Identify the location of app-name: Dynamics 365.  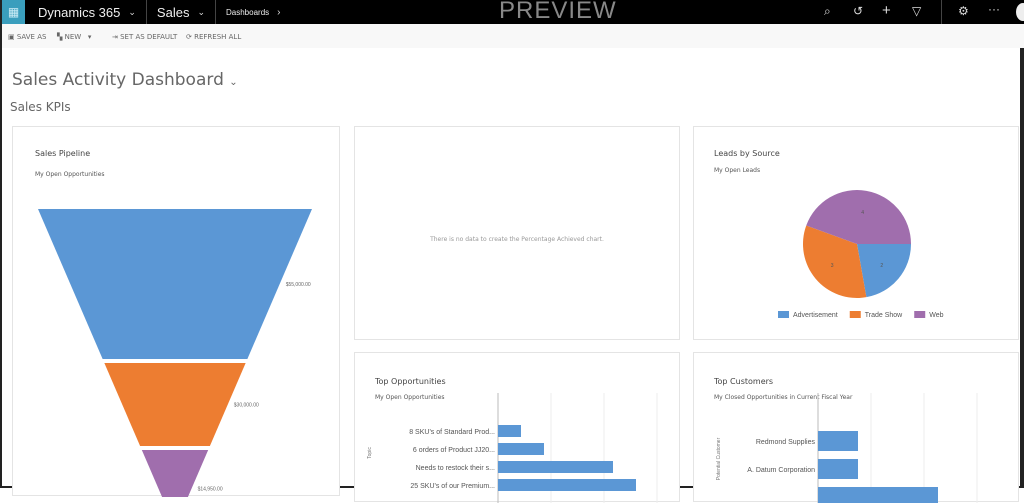
(79, 12).